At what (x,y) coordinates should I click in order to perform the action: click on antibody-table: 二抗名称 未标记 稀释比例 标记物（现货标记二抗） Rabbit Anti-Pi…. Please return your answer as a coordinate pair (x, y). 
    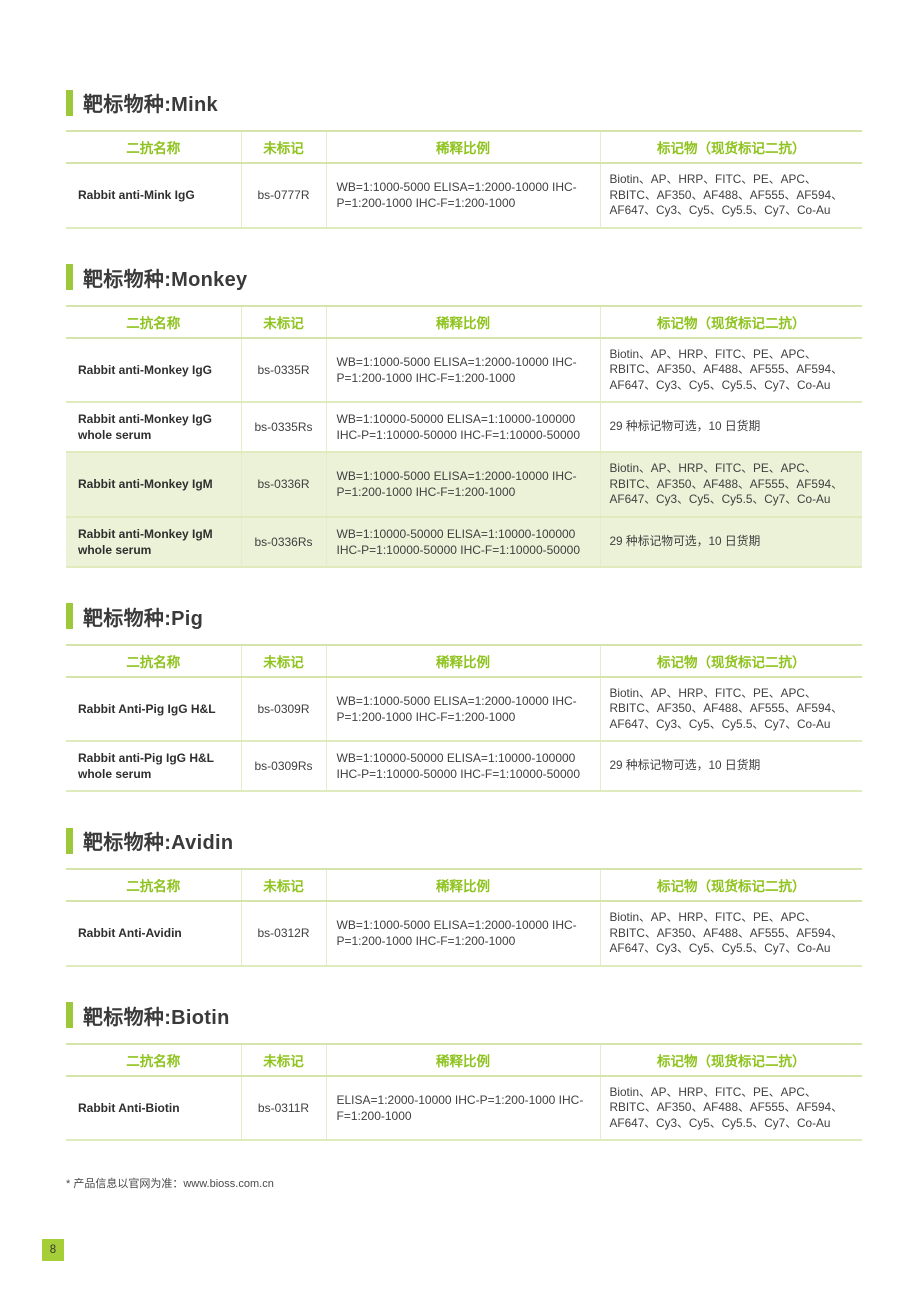
    Looking at the image, I should click on (464, 717).